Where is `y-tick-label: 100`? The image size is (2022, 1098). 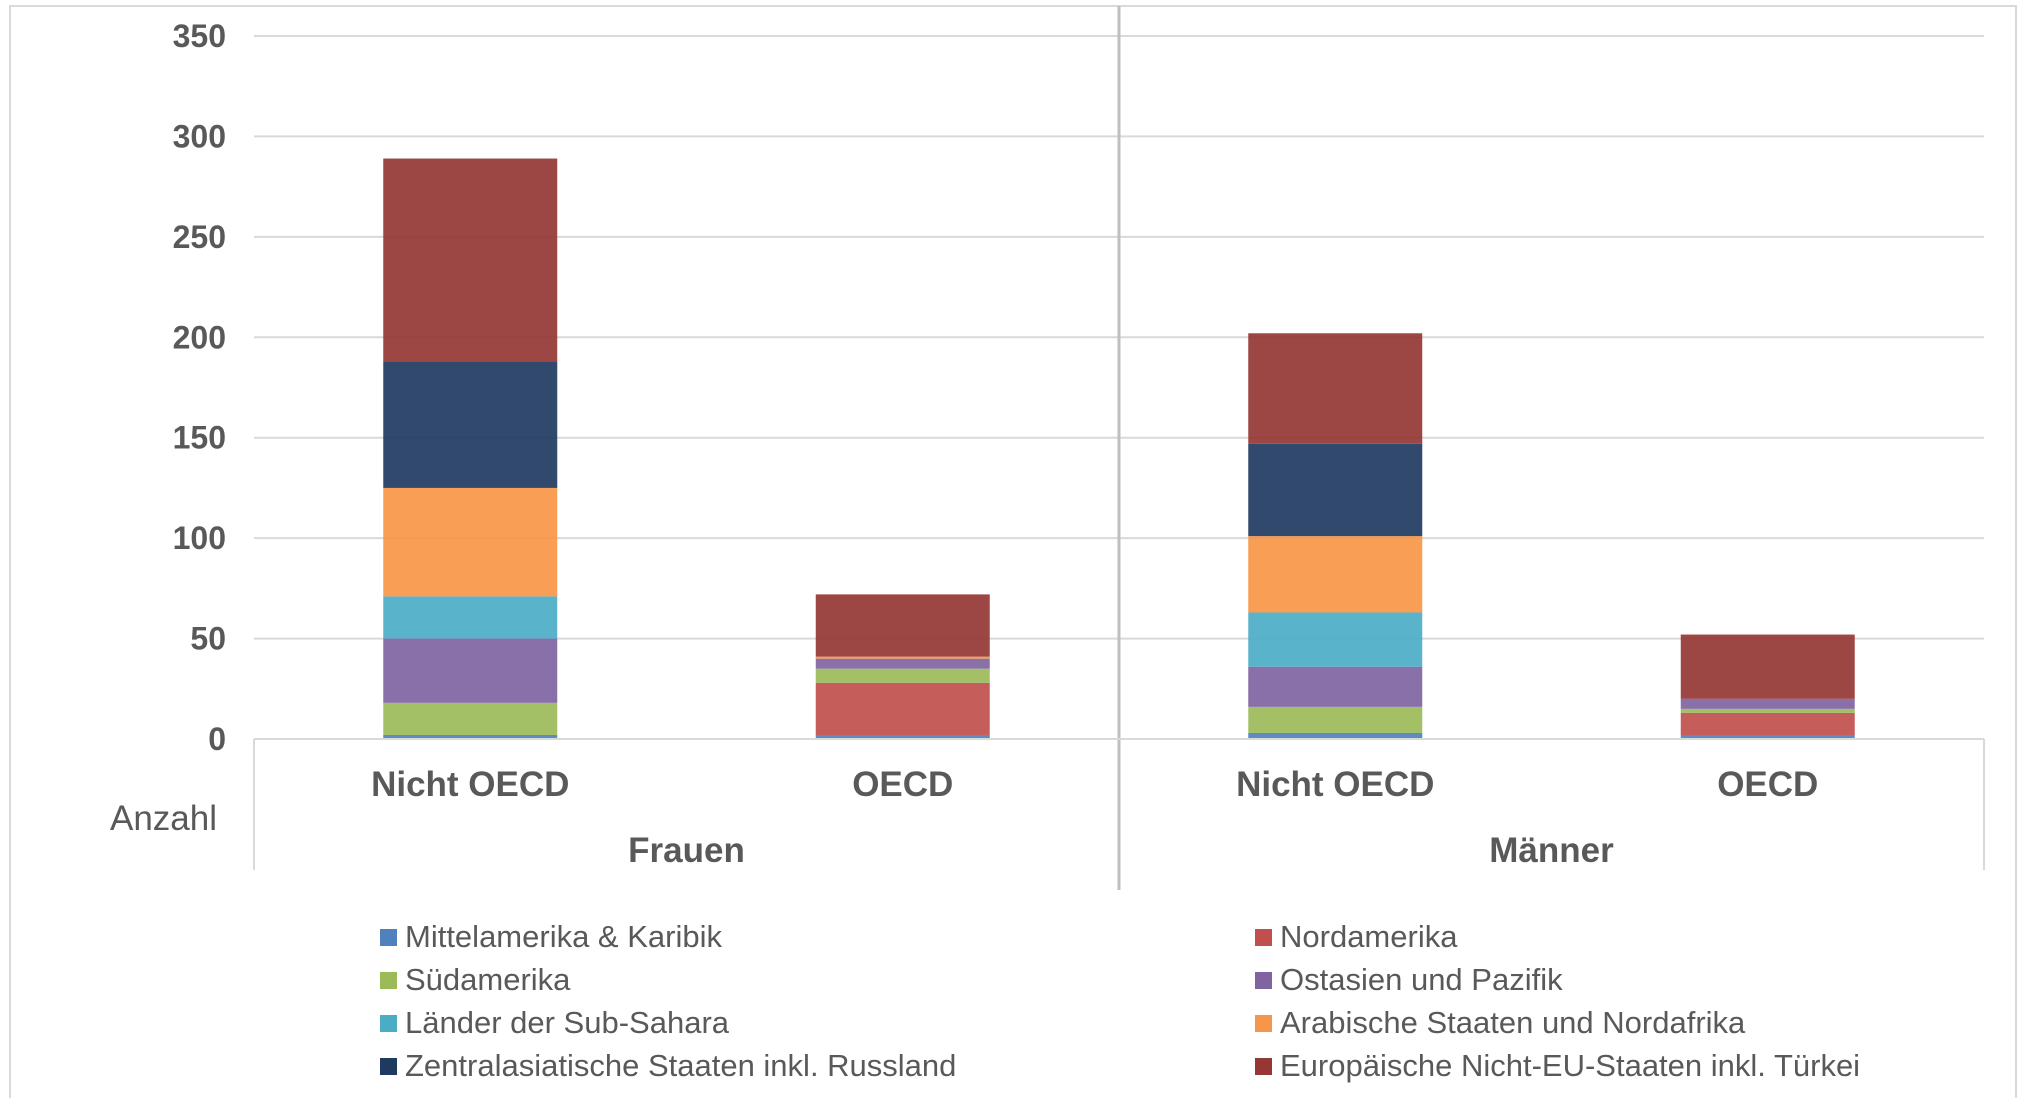 y-tick-label: 100 is located at coordinates (199, 538).